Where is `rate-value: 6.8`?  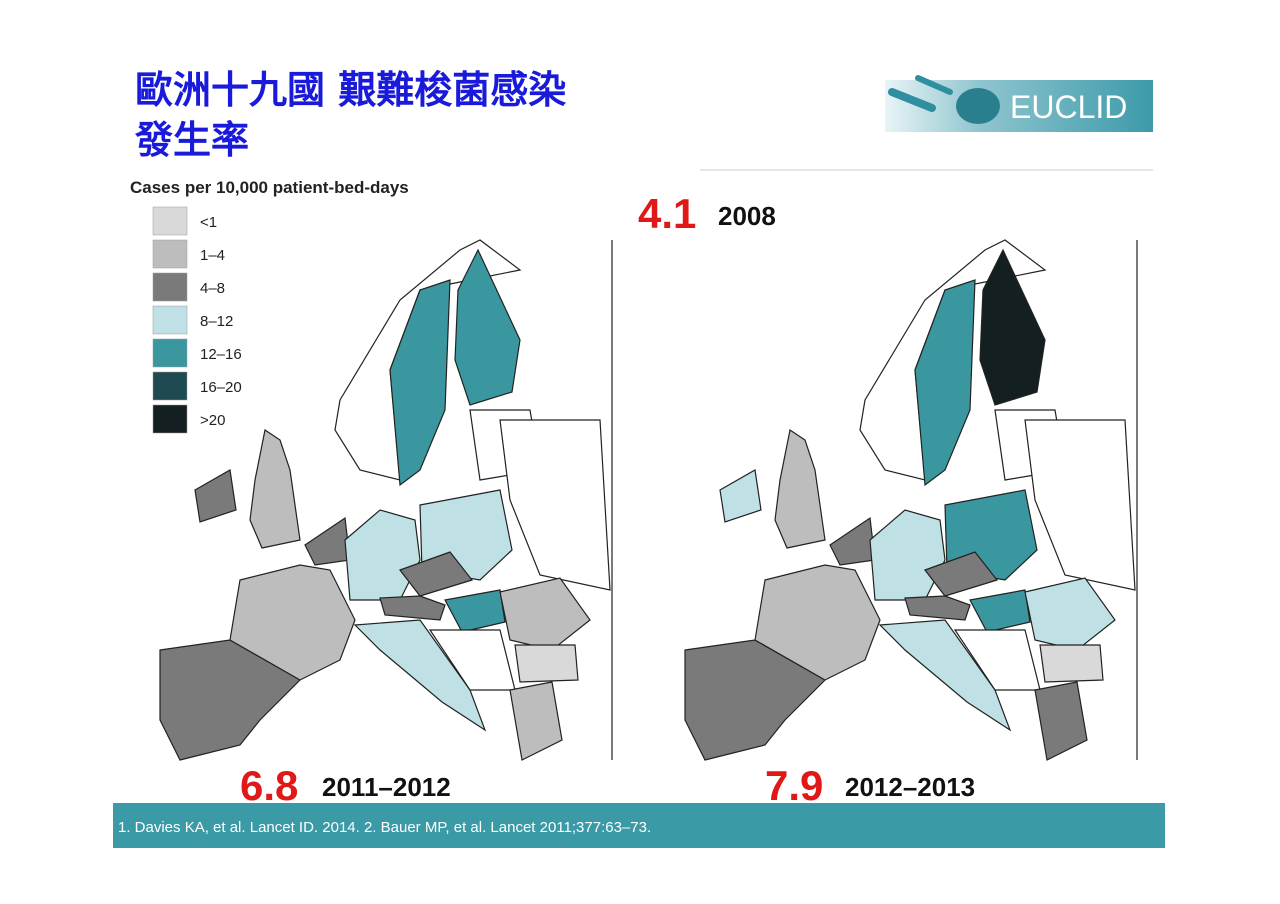 rate-value: 6.8 is located at coordinates (269, 785).